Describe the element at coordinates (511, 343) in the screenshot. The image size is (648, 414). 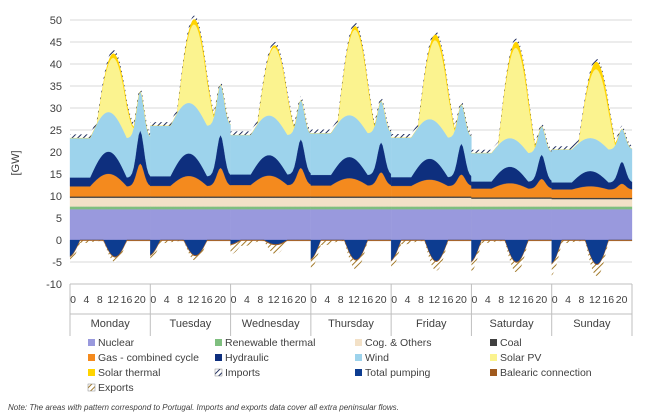
I see `legend-label: Coal` at that location.